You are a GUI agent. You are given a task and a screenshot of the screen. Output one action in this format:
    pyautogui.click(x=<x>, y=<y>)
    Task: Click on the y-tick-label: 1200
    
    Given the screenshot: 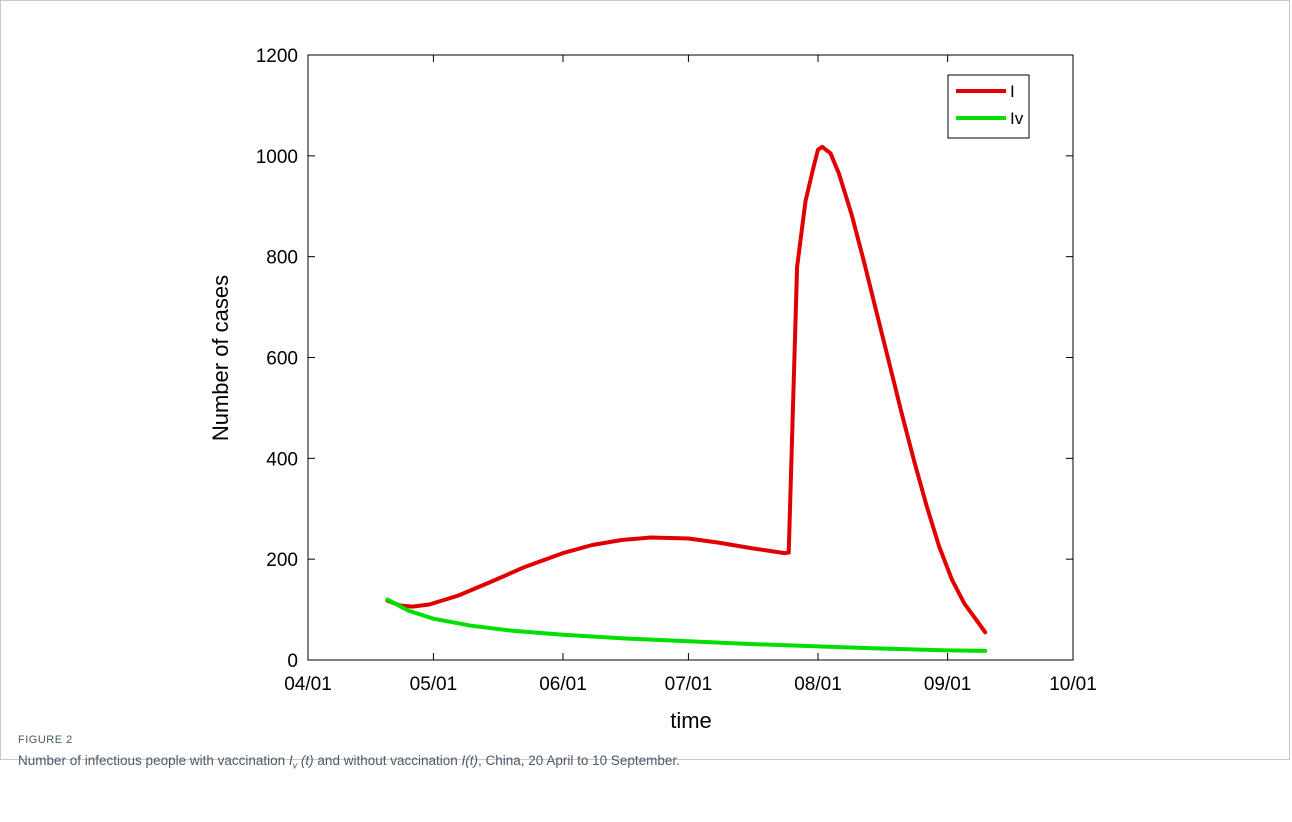 What is the action you would take?
    pyautogui.click(x=277, y=56)
    